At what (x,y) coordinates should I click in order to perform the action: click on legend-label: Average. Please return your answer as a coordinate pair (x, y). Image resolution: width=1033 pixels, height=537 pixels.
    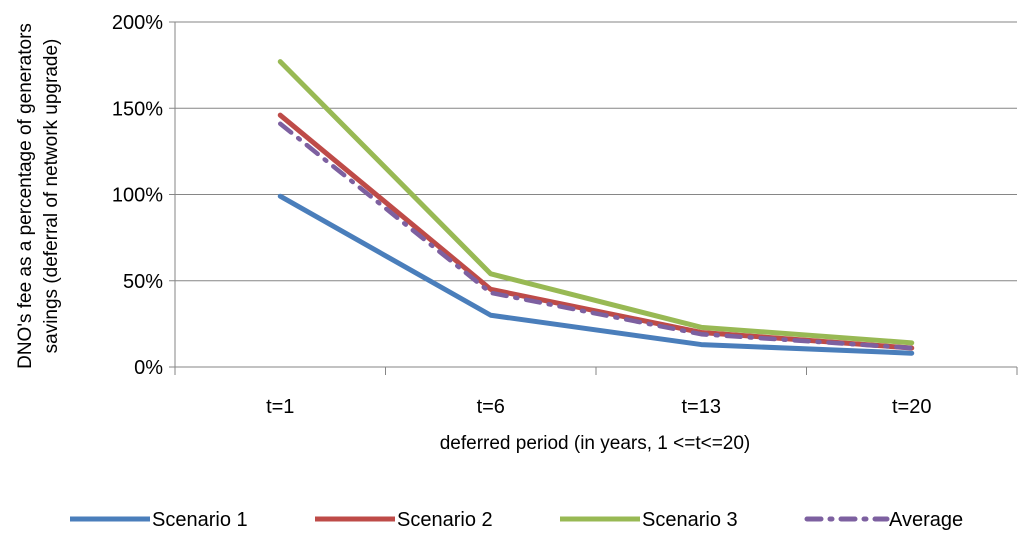
    Looking at the image, I should click on (926, 520).